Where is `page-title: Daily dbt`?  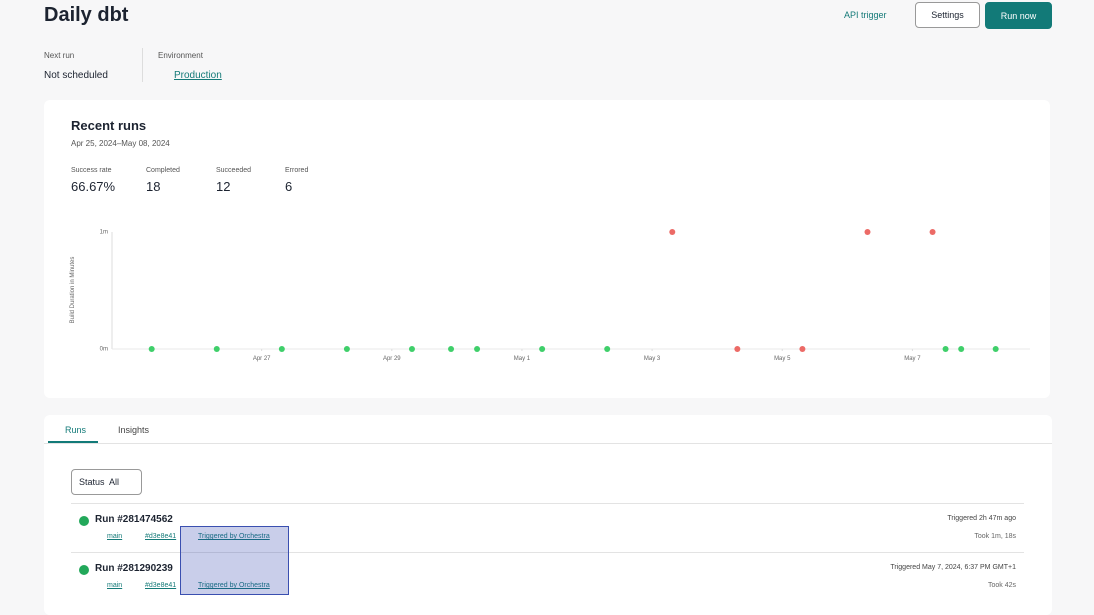
page-title: Daily dbt is located at coordinates (86, 15).